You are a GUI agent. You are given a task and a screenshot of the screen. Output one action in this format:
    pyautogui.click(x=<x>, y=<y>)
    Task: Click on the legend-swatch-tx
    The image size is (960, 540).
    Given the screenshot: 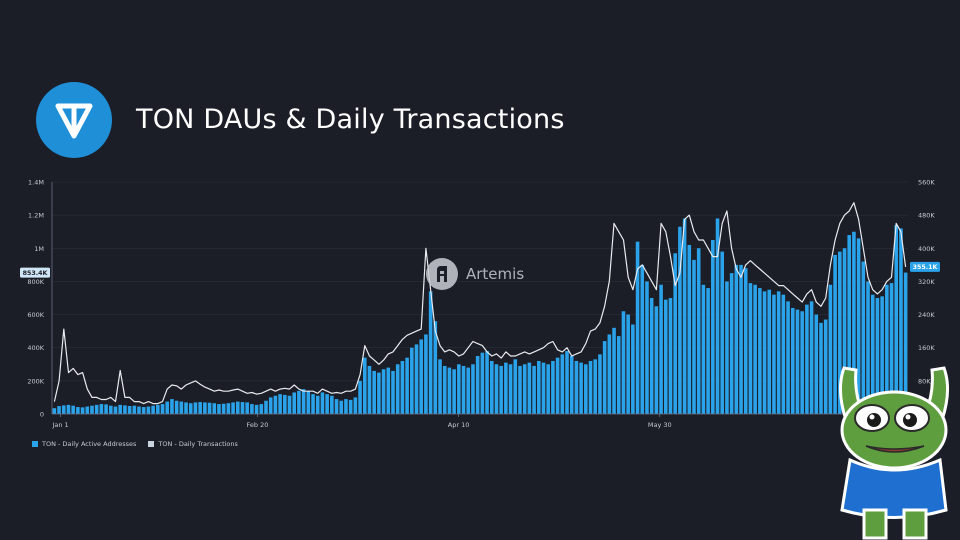 What is the action you would take?
    pyautogui.click(x=151, y=444)
    